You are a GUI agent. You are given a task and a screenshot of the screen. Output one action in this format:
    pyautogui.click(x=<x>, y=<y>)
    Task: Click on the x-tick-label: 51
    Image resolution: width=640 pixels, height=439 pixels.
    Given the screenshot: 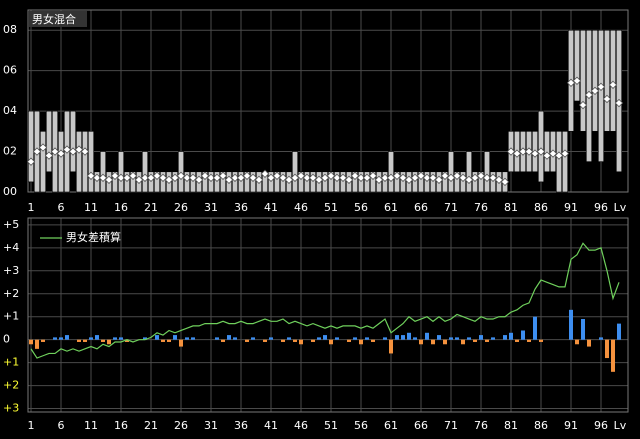 What is the action you would take?
    pyautogui.click(x=331, y=425)
    